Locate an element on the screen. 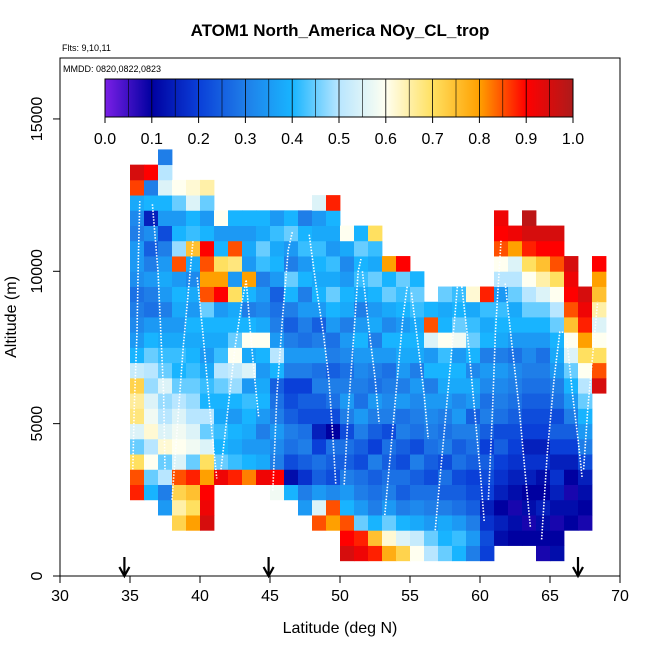 This screenshot has width=650, height=655. colorbar-tick-label: 1.0 is located at coordinates (573, 139).